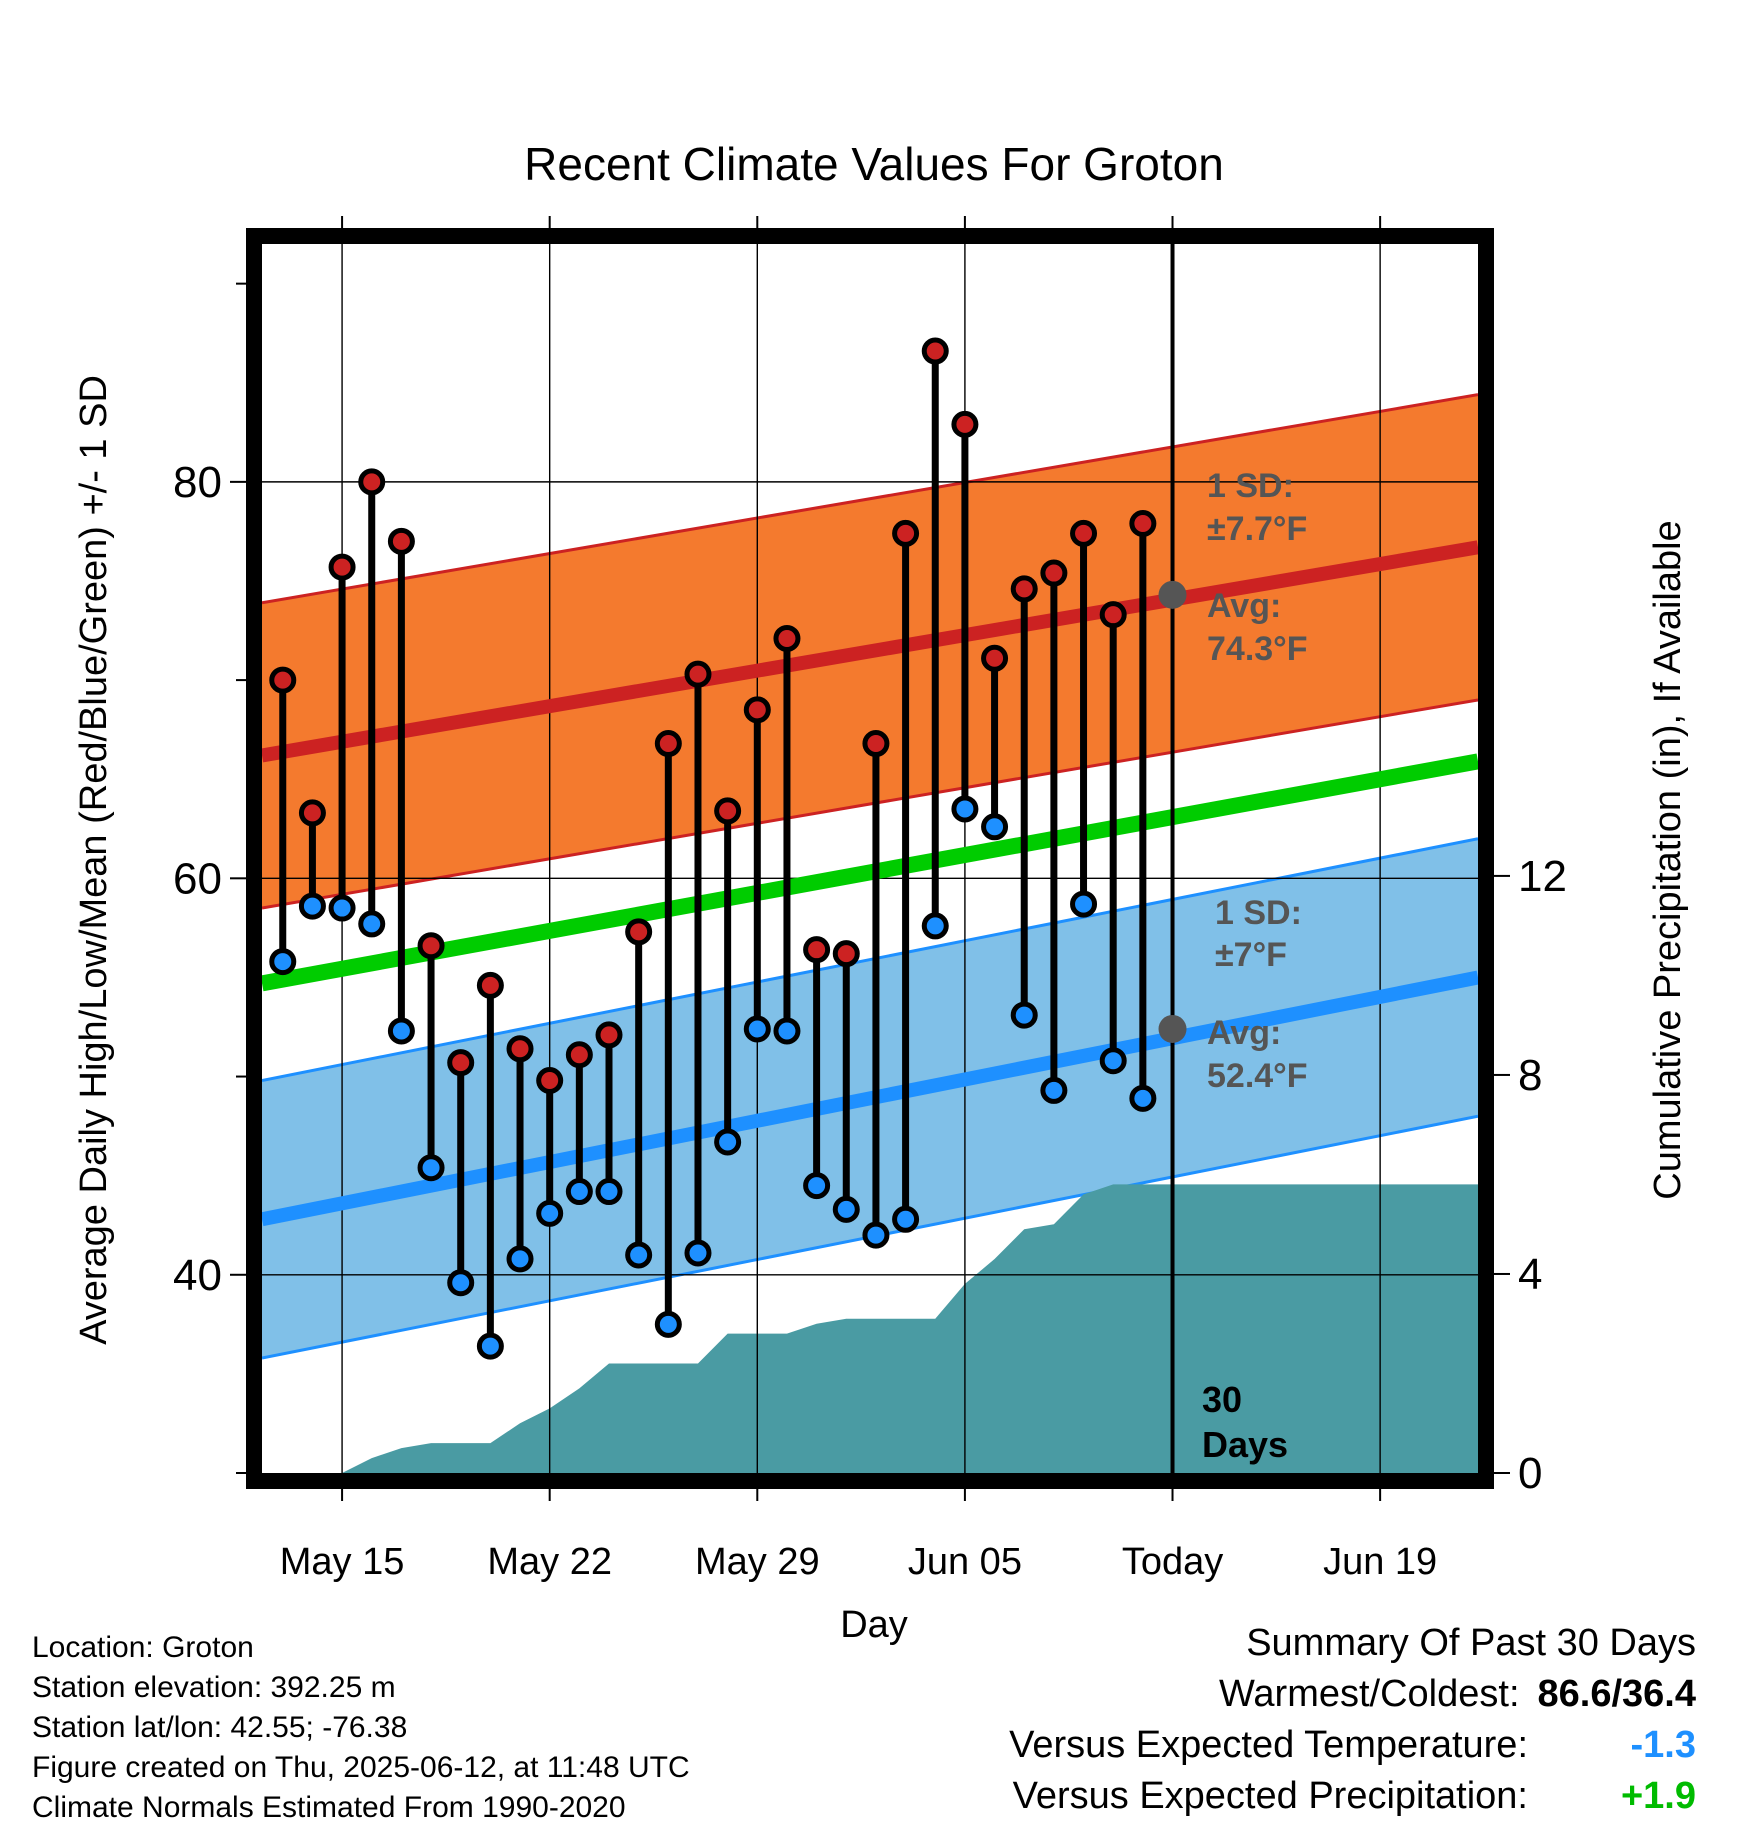 The width and height of the screenshot is (1748, 1828). What do you see at coordinates (757, 1562) in the screenshot?
I see `x-tick-label: May 29` at bounding box center [757, 1562].